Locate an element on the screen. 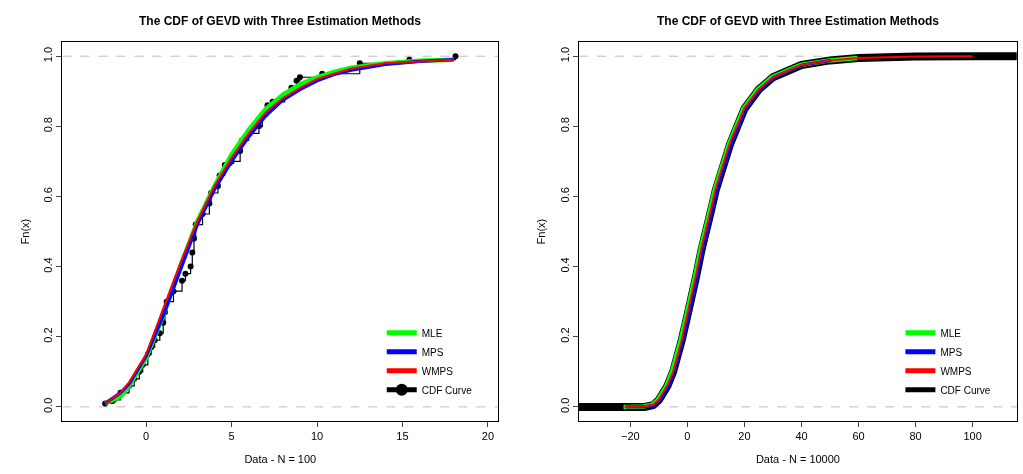  x-tick-label: 10 is located at coordinates (317, 436).